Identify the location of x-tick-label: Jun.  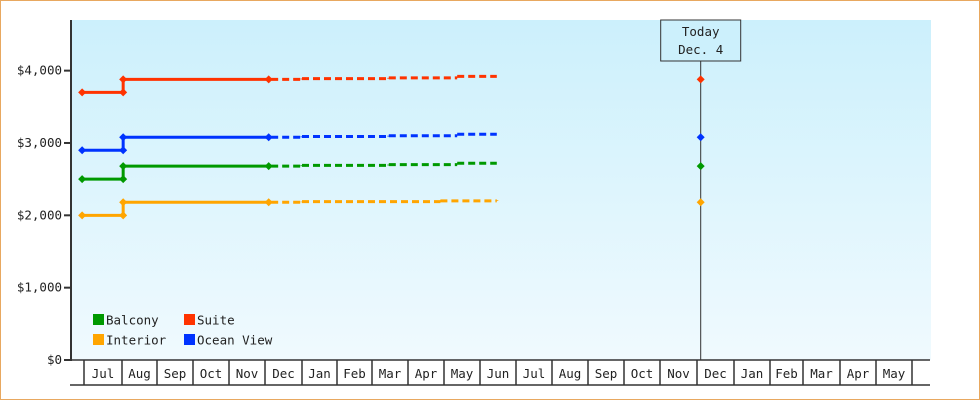
(498, 373).